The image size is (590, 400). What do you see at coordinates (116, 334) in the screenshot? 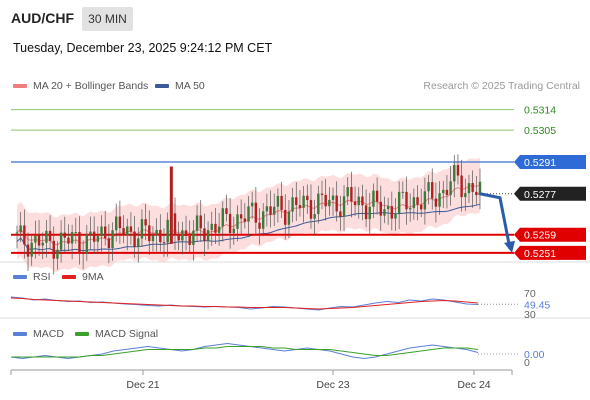
I see `legend-macd-signal: MACD Signal` at bounding box center [116, 334].